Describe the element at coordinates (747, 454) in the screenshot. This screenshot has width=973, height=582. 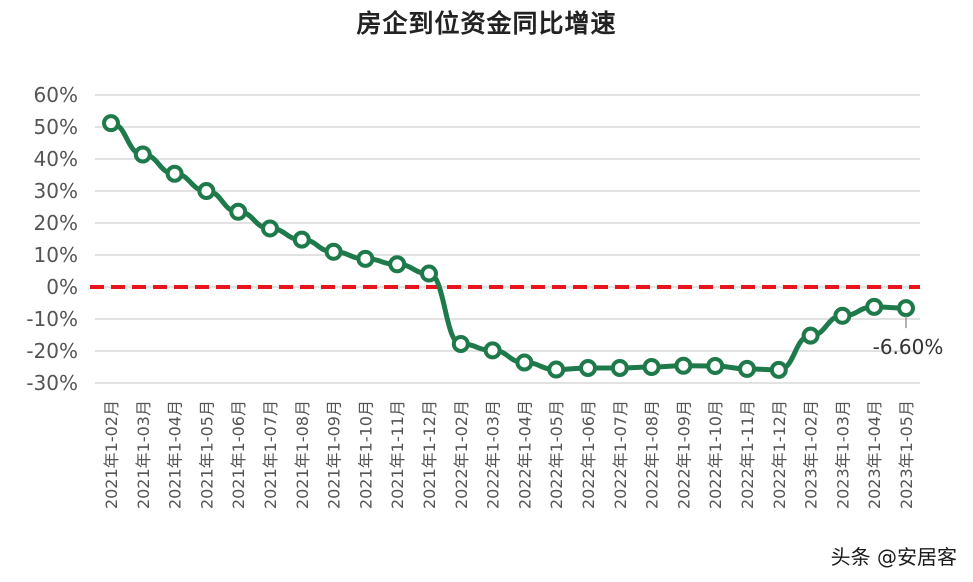
I see `x-tick-label: 2022年1-11月` at that location.